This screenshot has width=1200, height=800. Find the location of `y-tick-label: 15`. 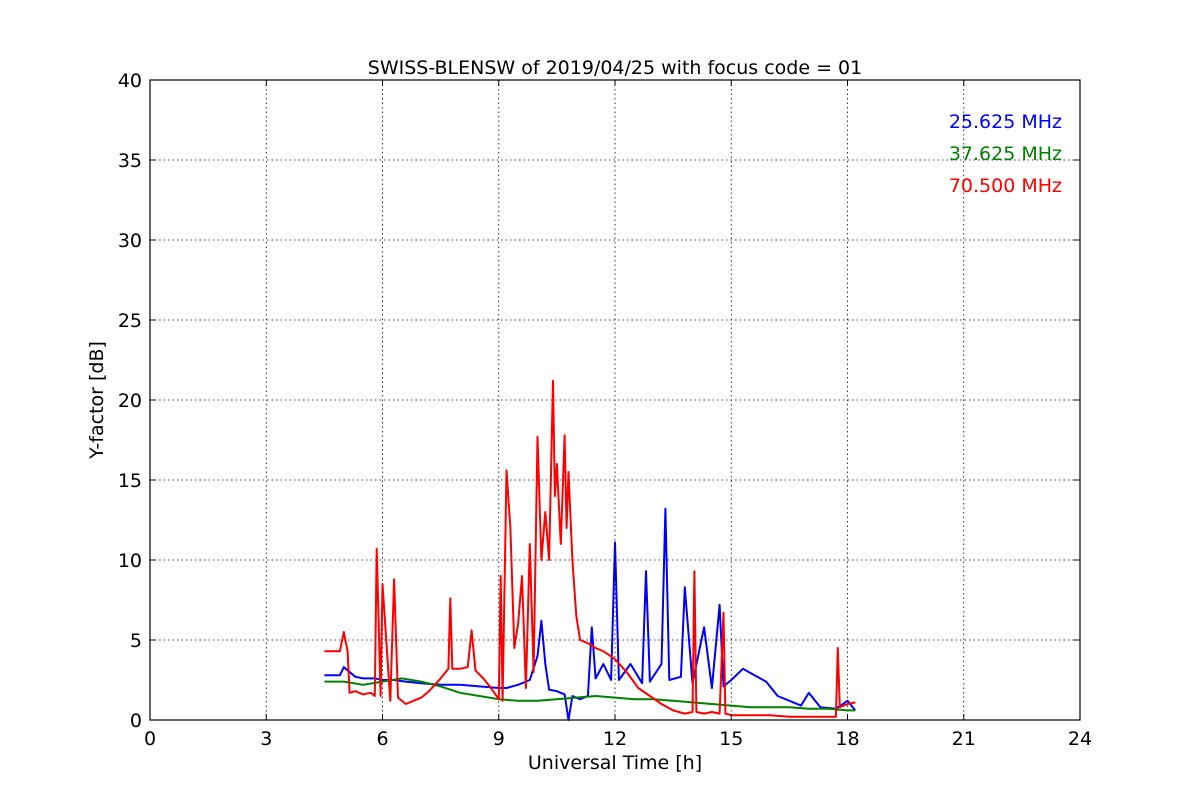

y-tick-label: 15 is located at coordinates (130, 481).